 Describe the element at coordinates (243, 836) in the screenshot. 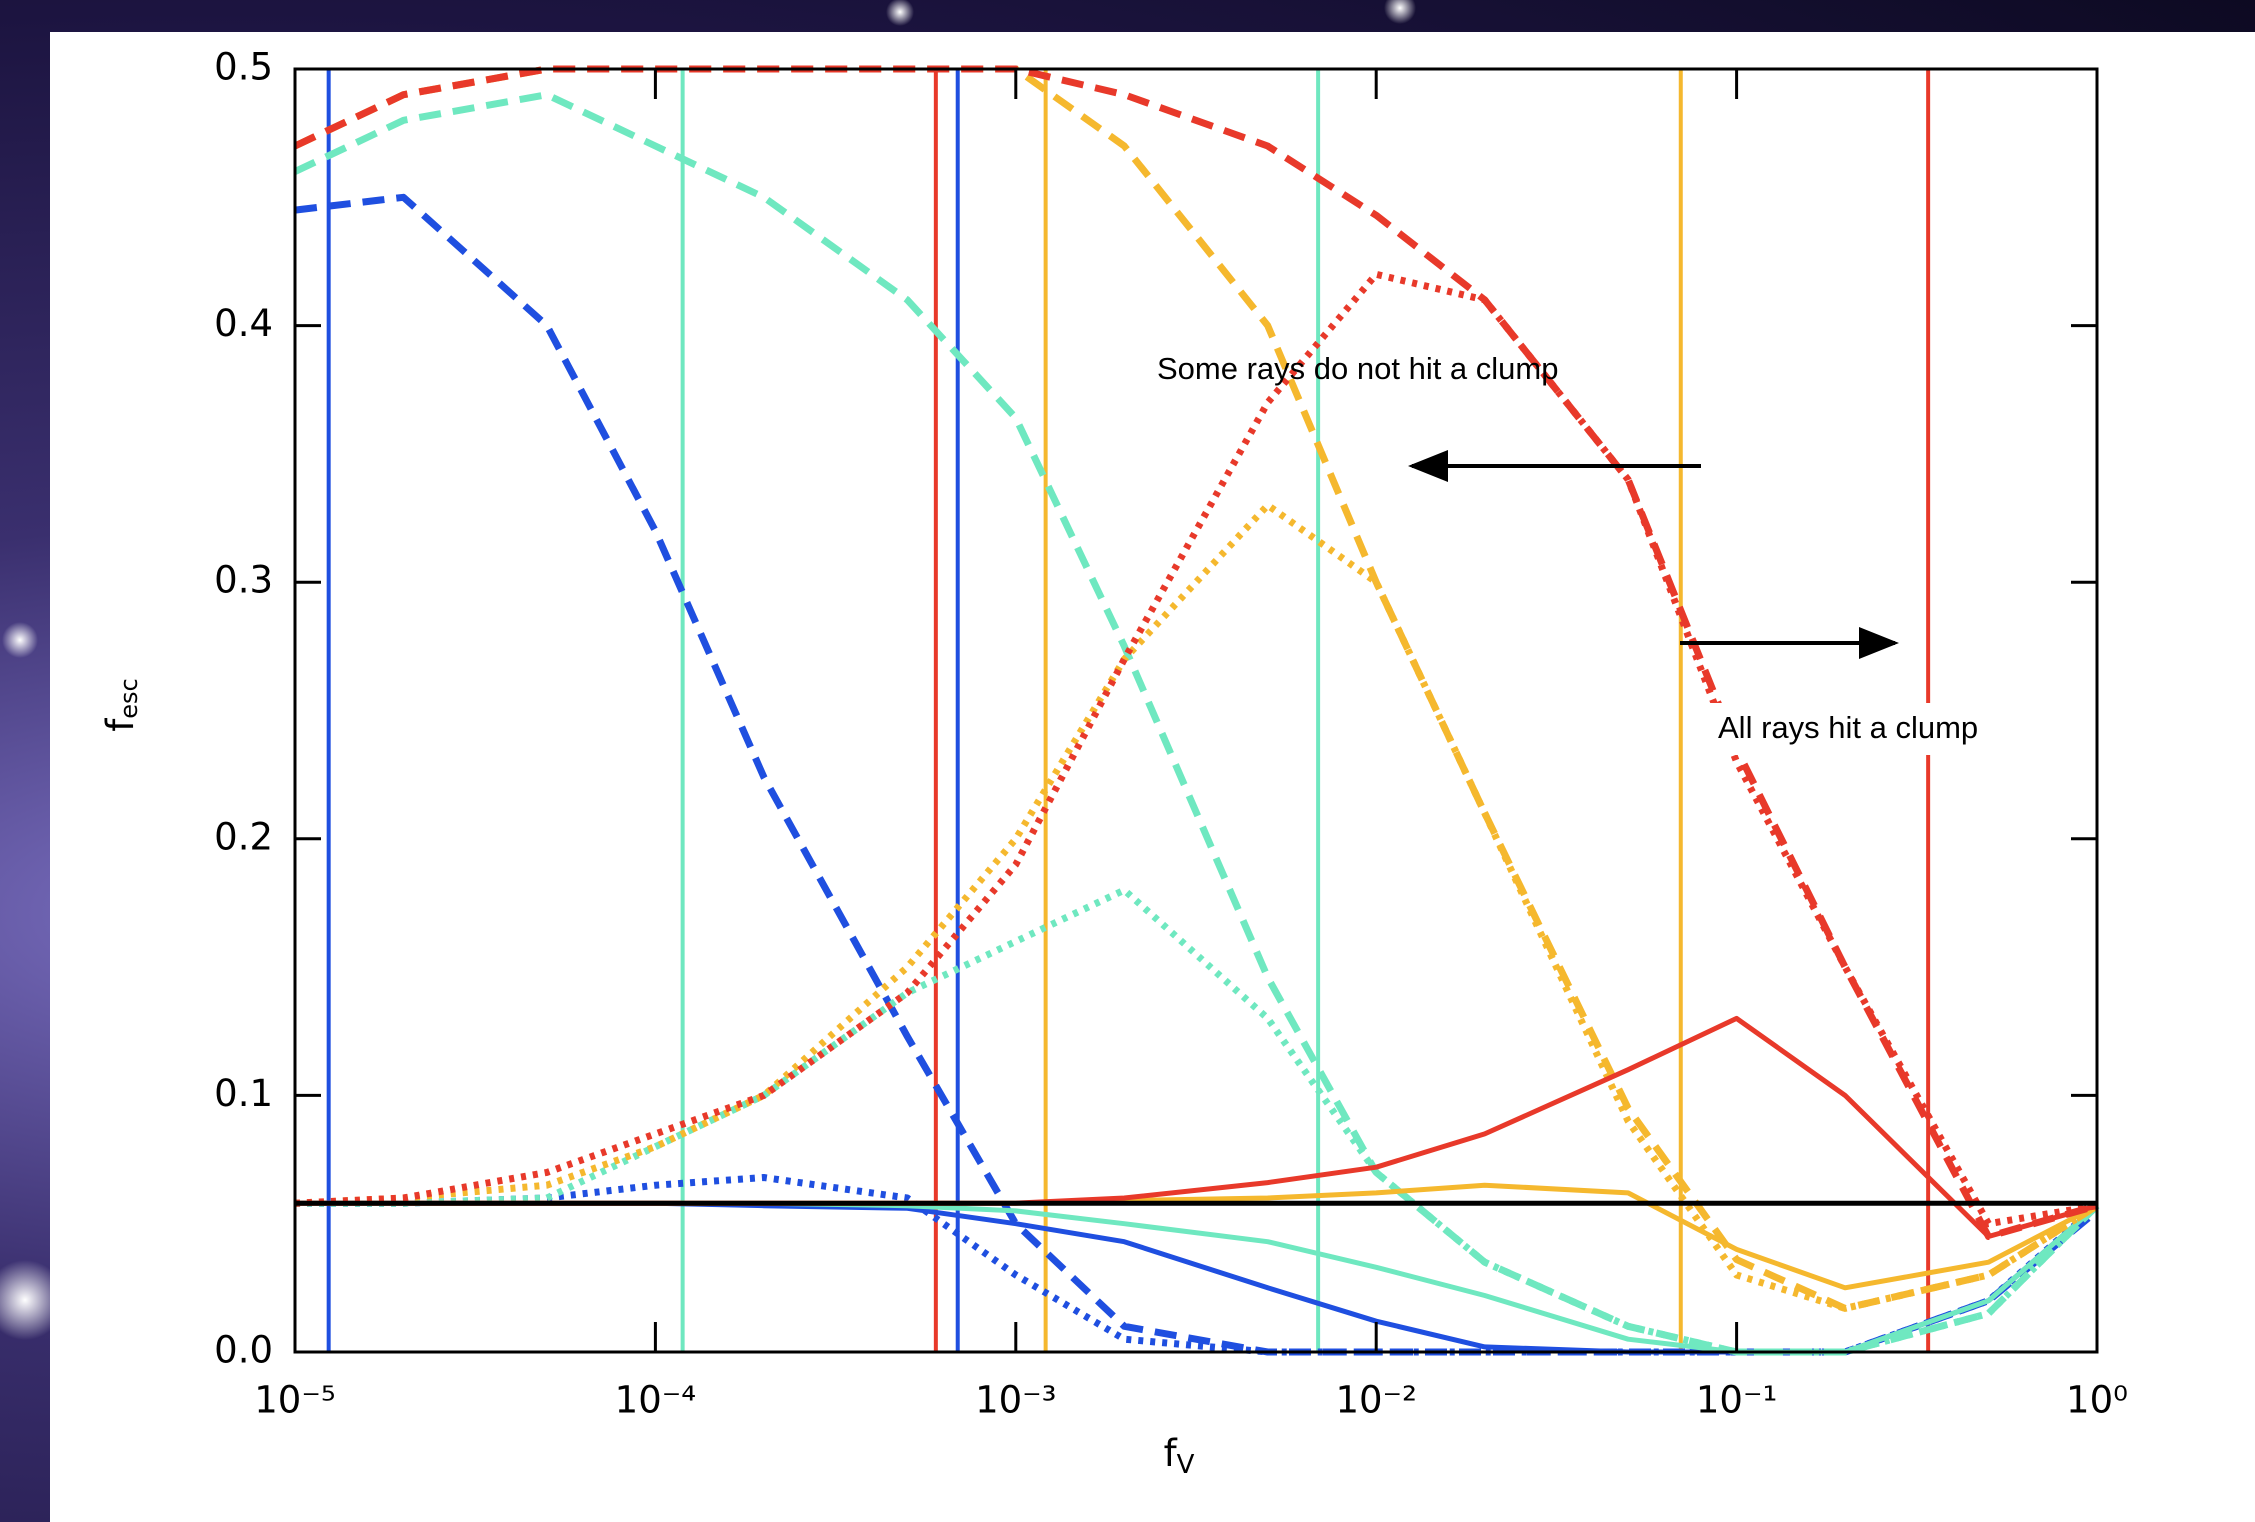

I see `y-tick-label: 0.2` at that location.